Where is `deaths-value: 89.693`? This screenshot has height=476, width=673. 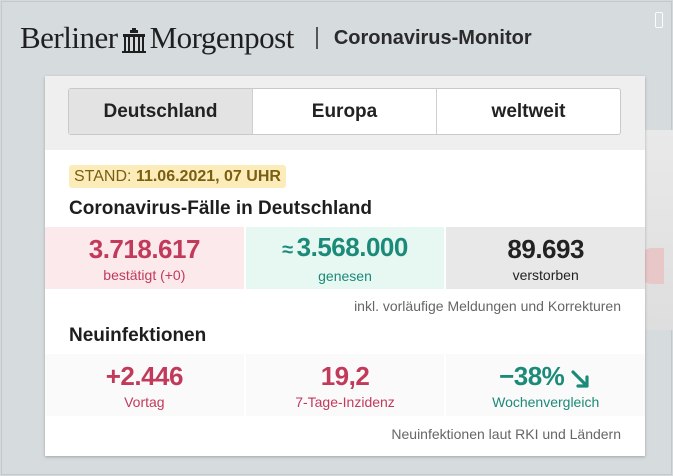 deaths-value: 89.693 is located at coordinates (545, 248).